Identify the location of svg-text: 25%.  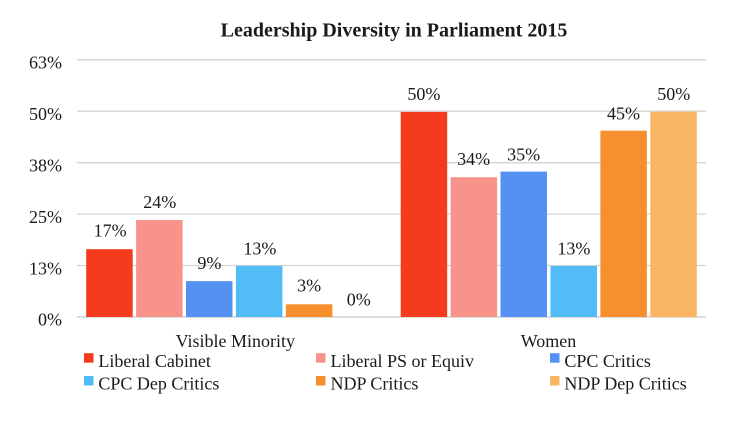
(45, 217).